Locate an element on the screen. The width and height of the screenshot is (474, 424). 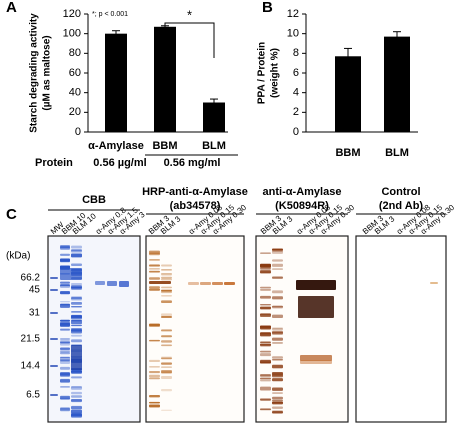
gel-title: anti-α-Amylase is located at coordinates (302, 192).